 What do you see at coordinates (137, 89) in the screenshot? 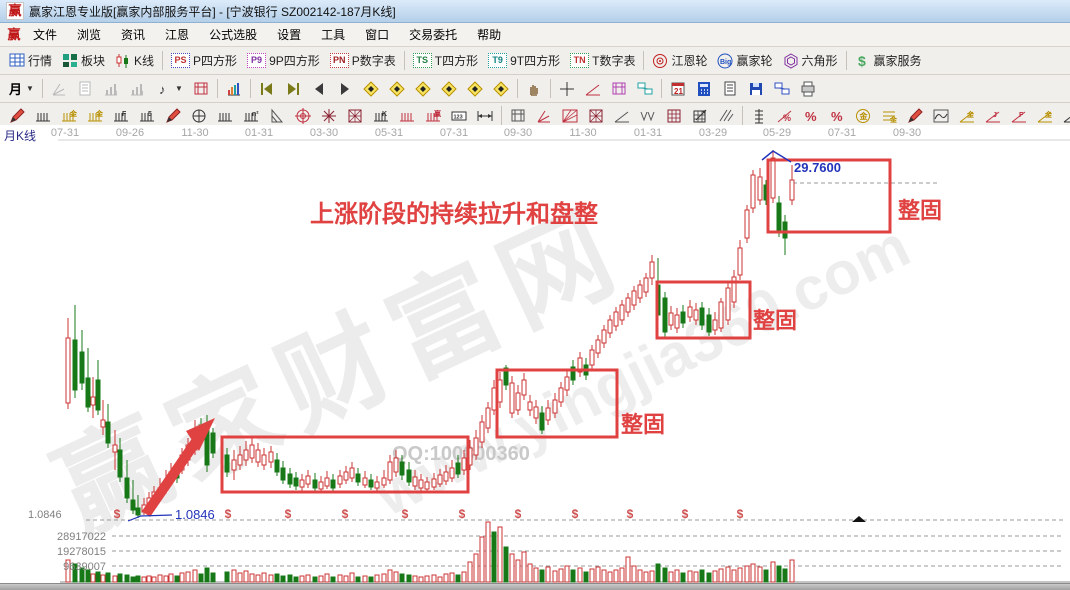
I see `bars9-tool-disabled: 9` at bounding box center [137, 89].